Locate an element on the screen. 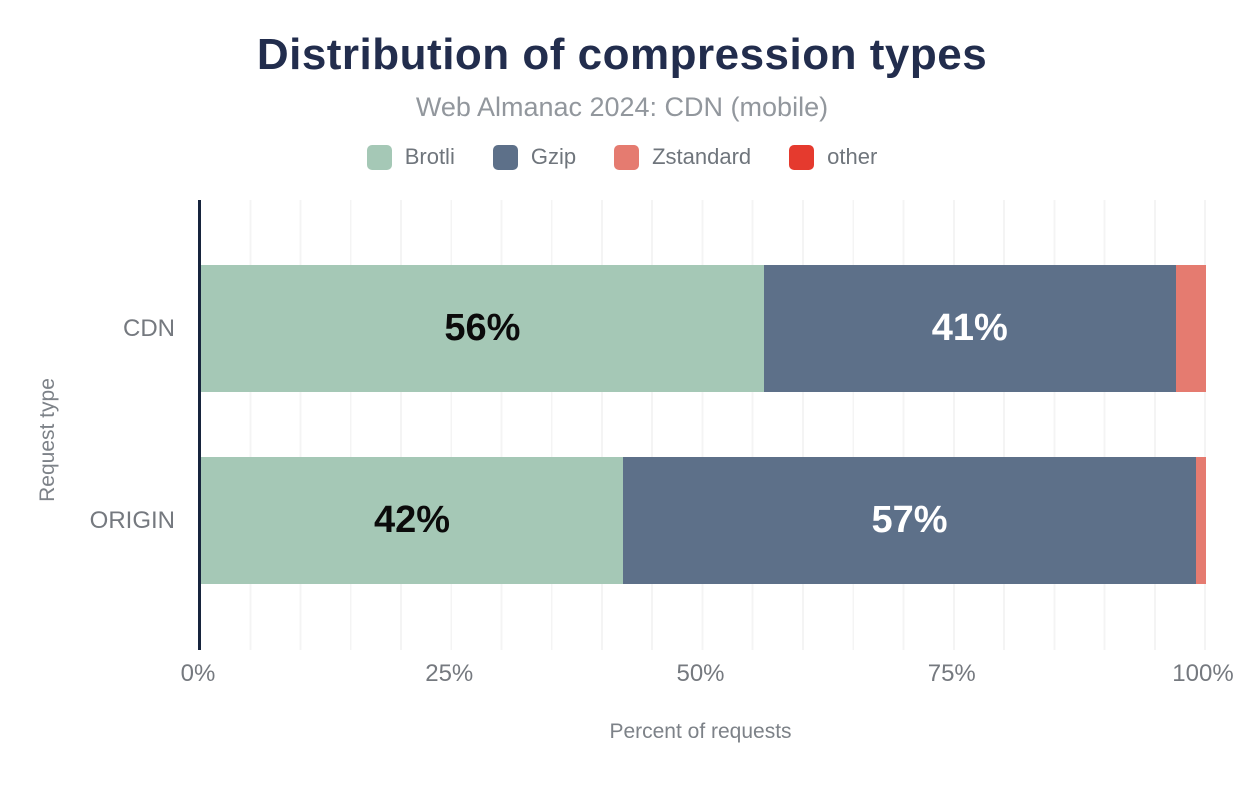  chart-subtitle: Web Almanac 2024: CDN (mobile) is located at coordinates (622, 107).